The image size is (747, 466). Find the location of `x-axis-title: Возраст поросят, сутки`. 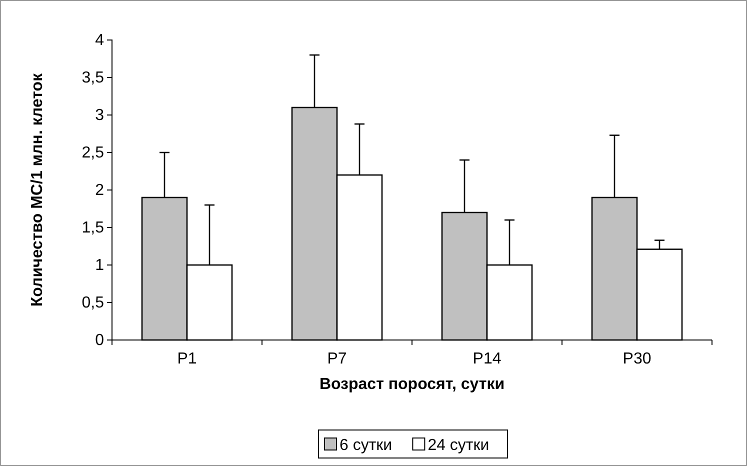

x-axis-title: Возраст поросят, сутки is located at coordinates (412, 384).